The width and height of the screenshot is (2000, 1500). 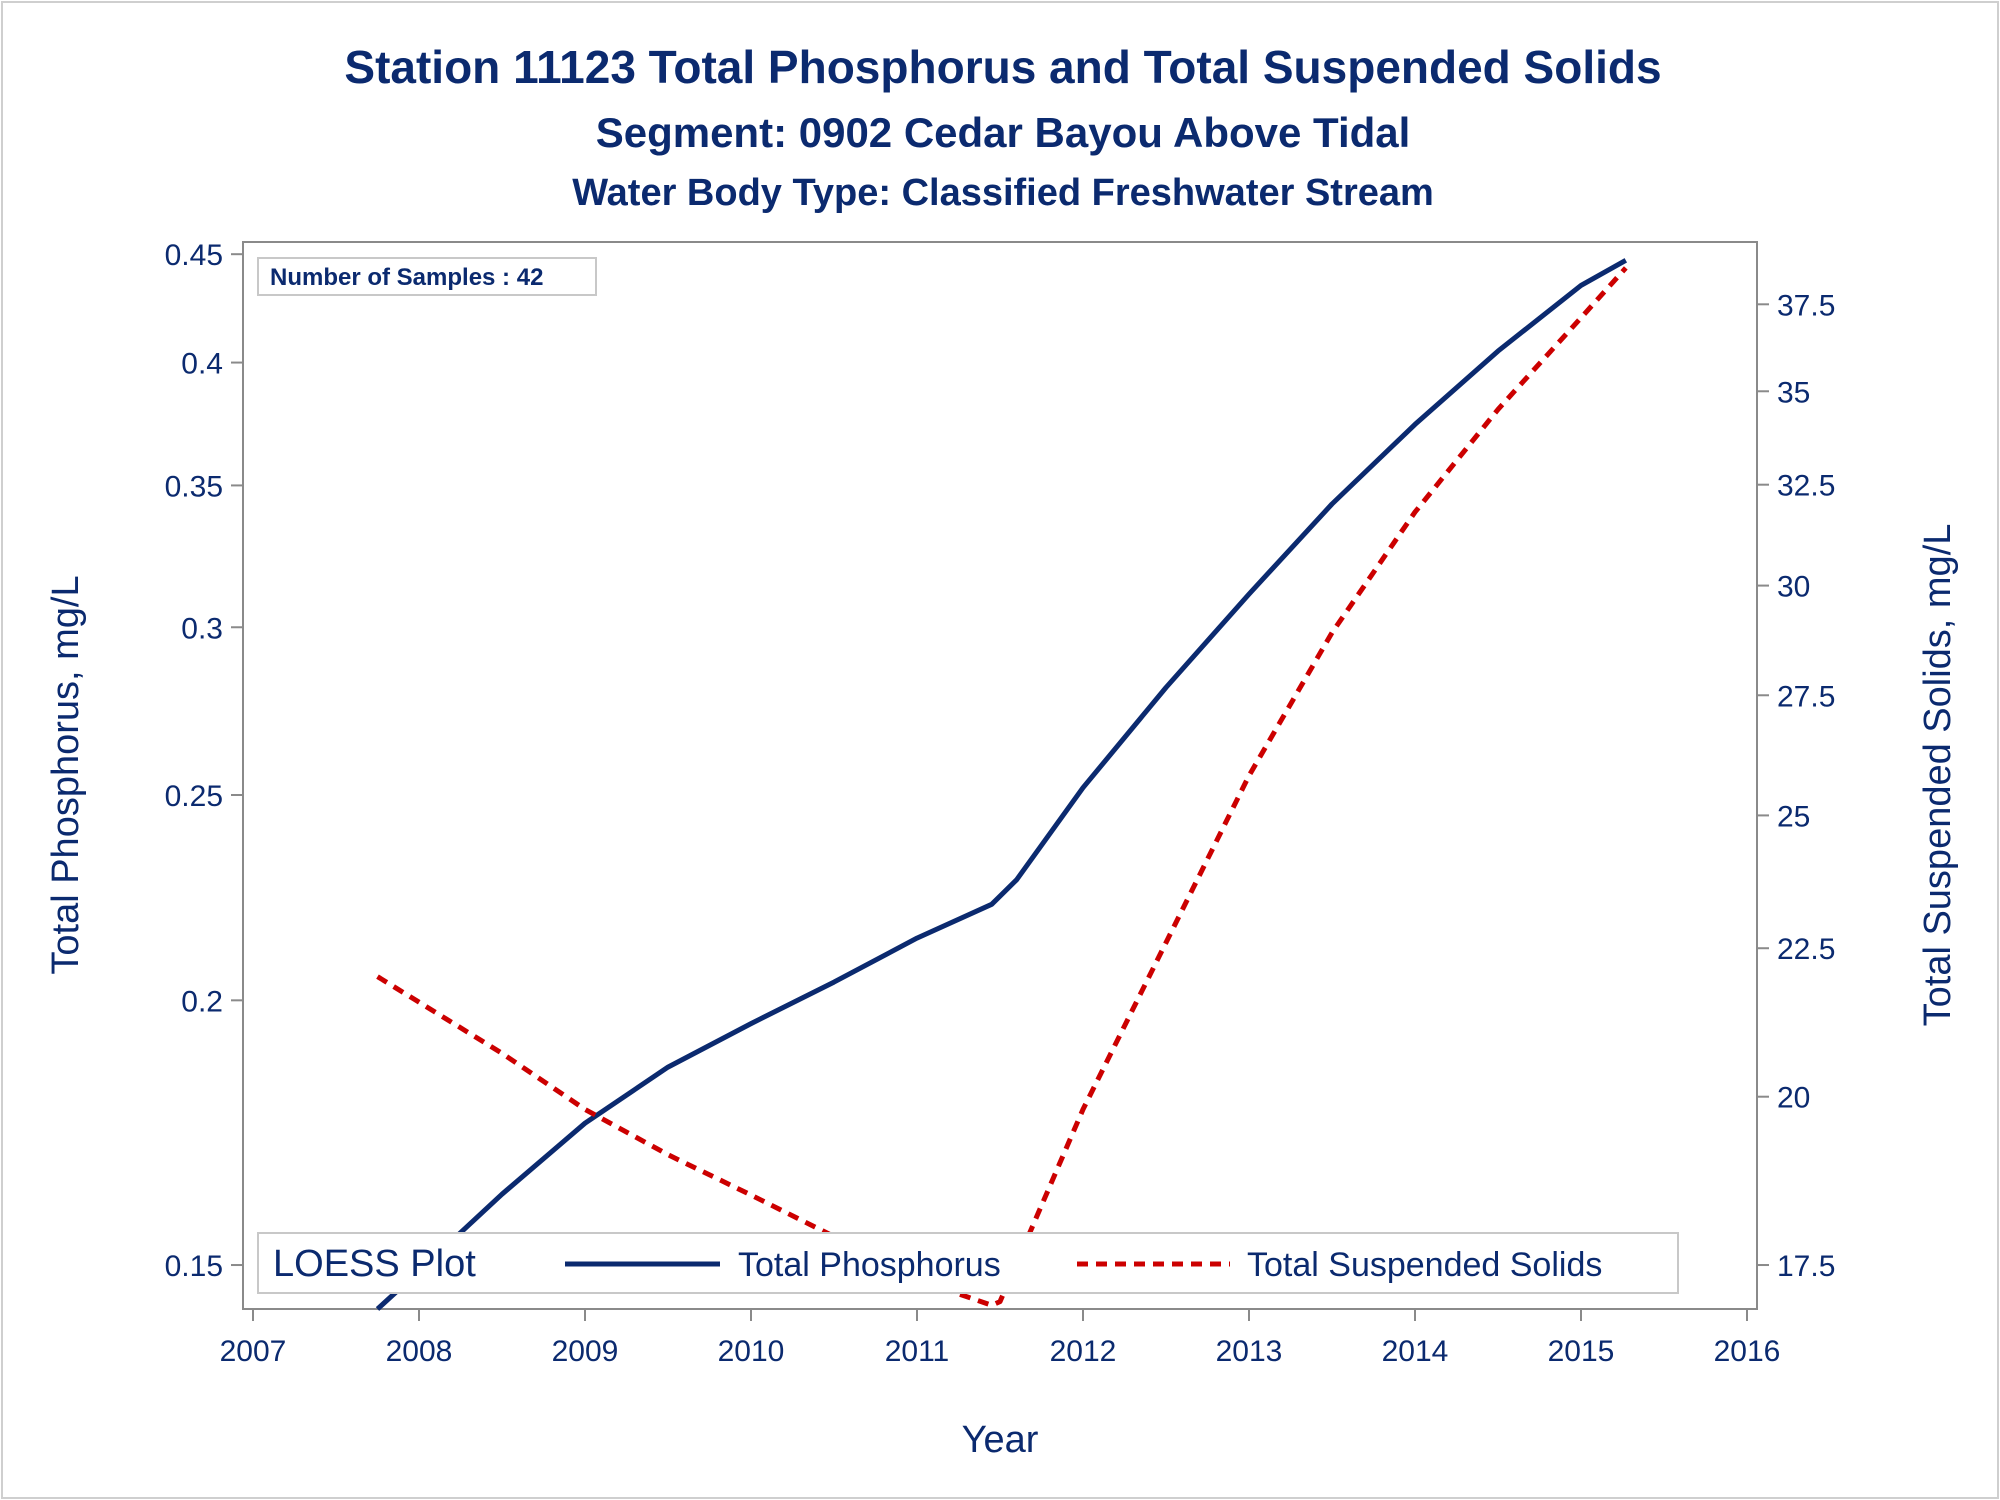 What do you see at coordinates (202, 364) in the screenshot?
I see `y-left-tick-label-0-4: 0.4` at bounding box center [202, 364].